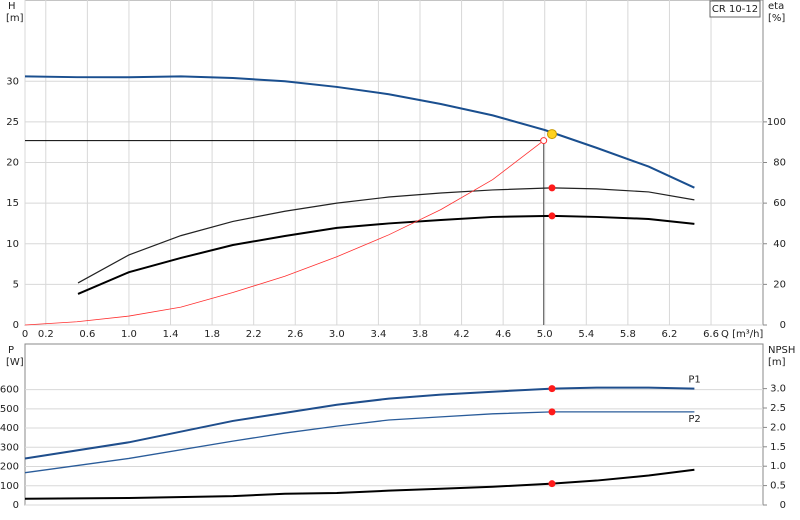 The height and width of the screenshot is (520, 800). Describe the element at coordinates (15, 18) in the screenshot. I see `y-axis-unit: [m]` at that location.